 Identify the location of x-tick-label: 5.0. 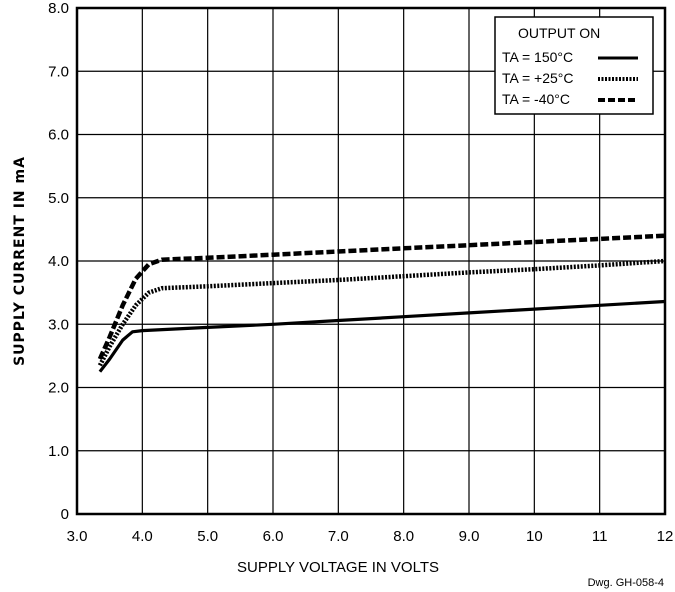
(207, 536).